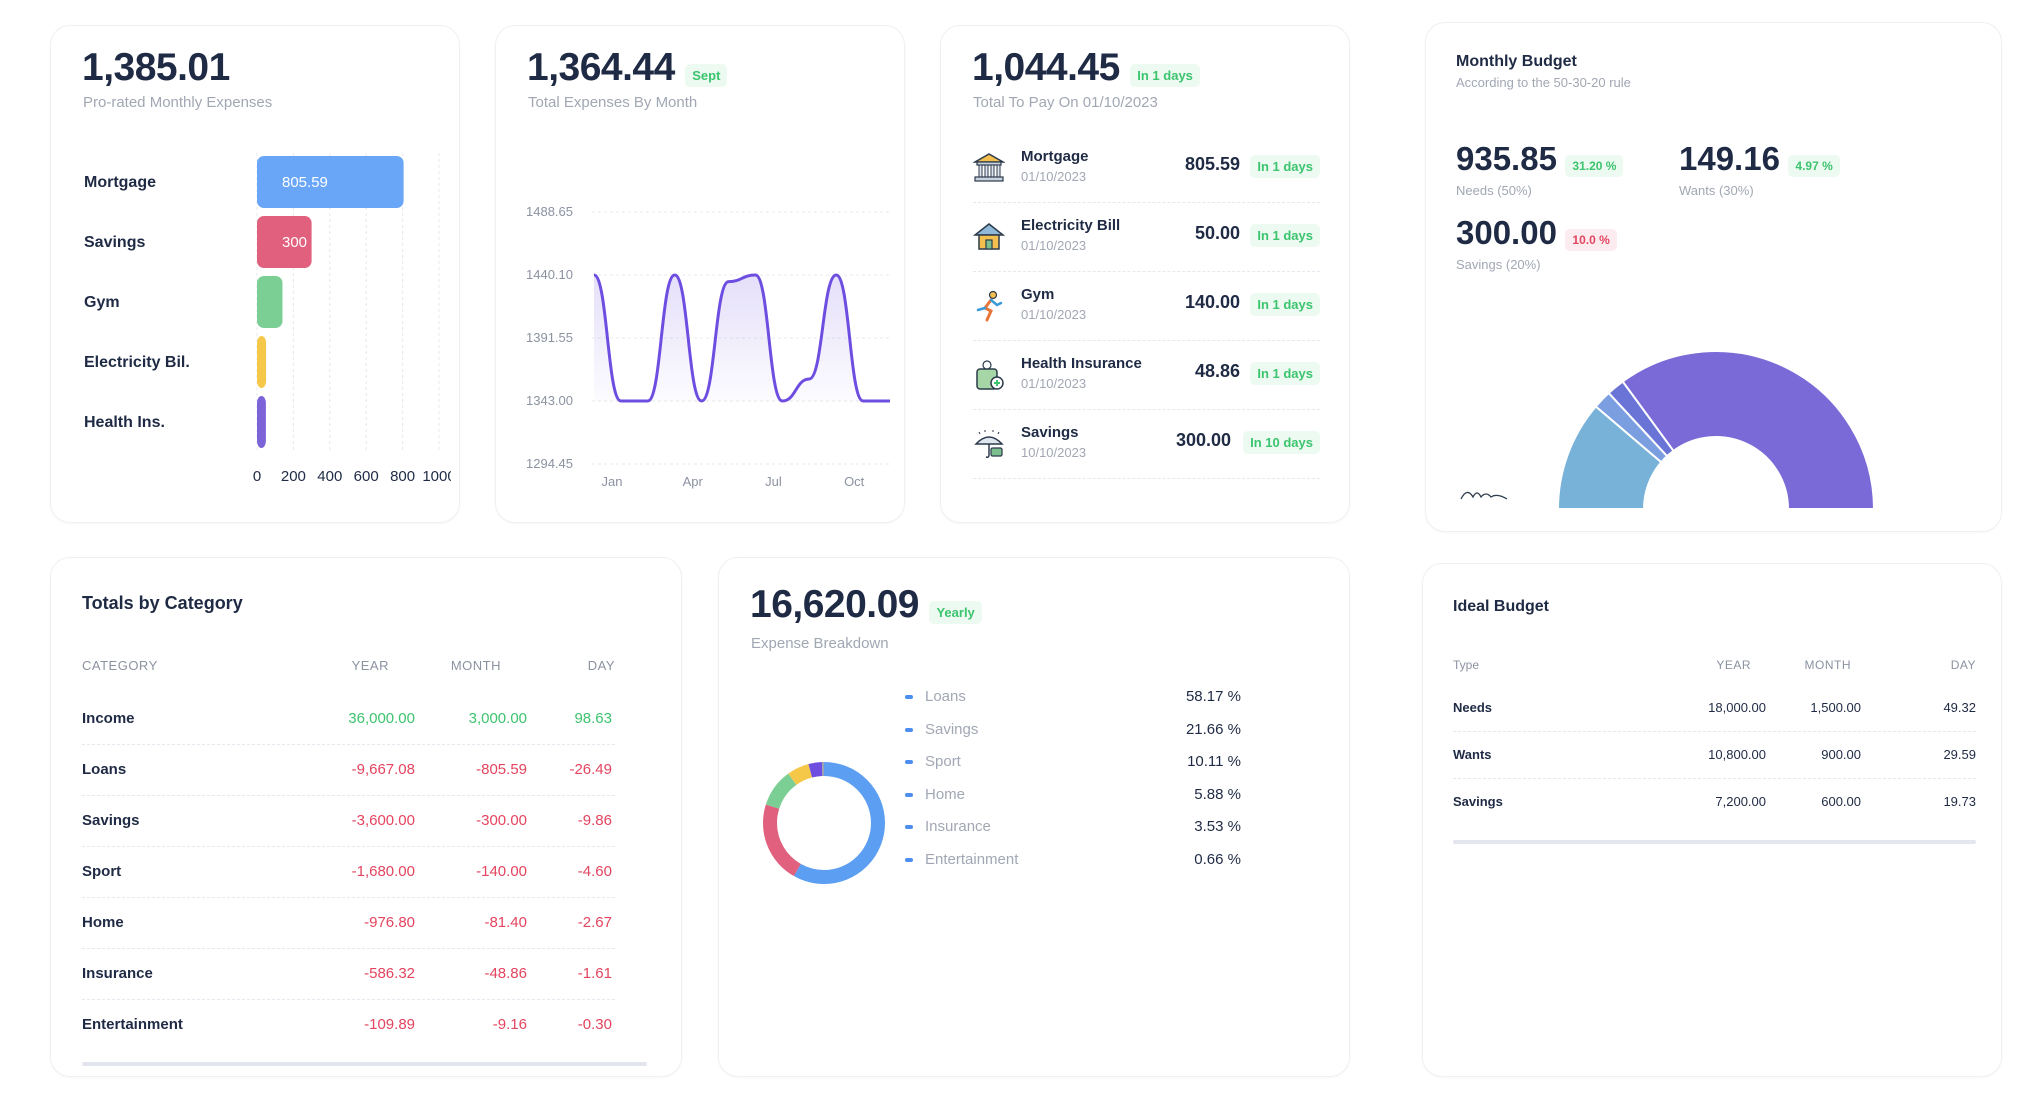 Image resolution: width=2030 pixels, height=1106 pixels. What do you see at coordinates (132, 1024) in the screenshot?
I see `category-name: Entertainment` at bounding box center [132, 1024].